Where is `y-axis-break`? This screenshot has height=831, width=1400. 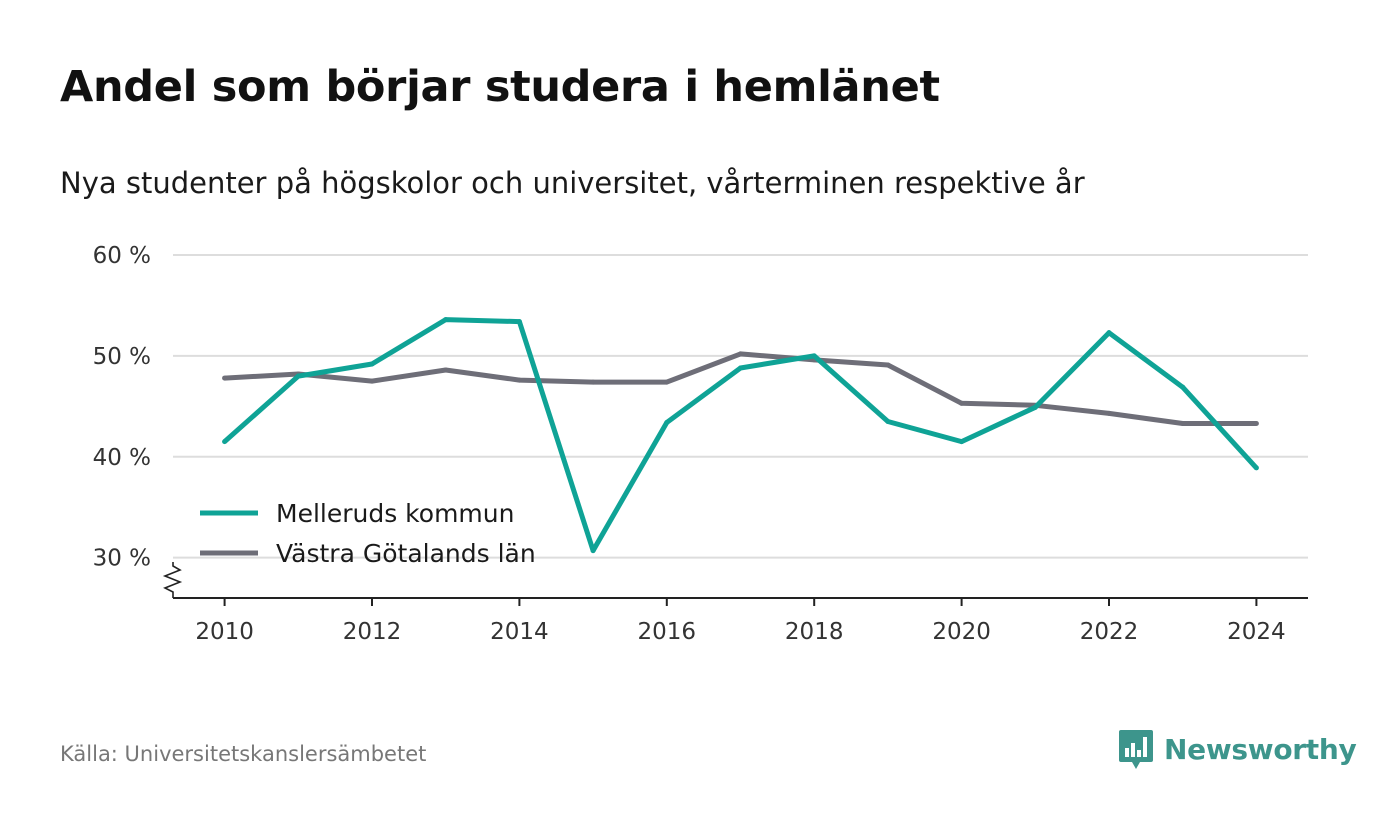 y-axis-break is located at coordinates (172, 580).